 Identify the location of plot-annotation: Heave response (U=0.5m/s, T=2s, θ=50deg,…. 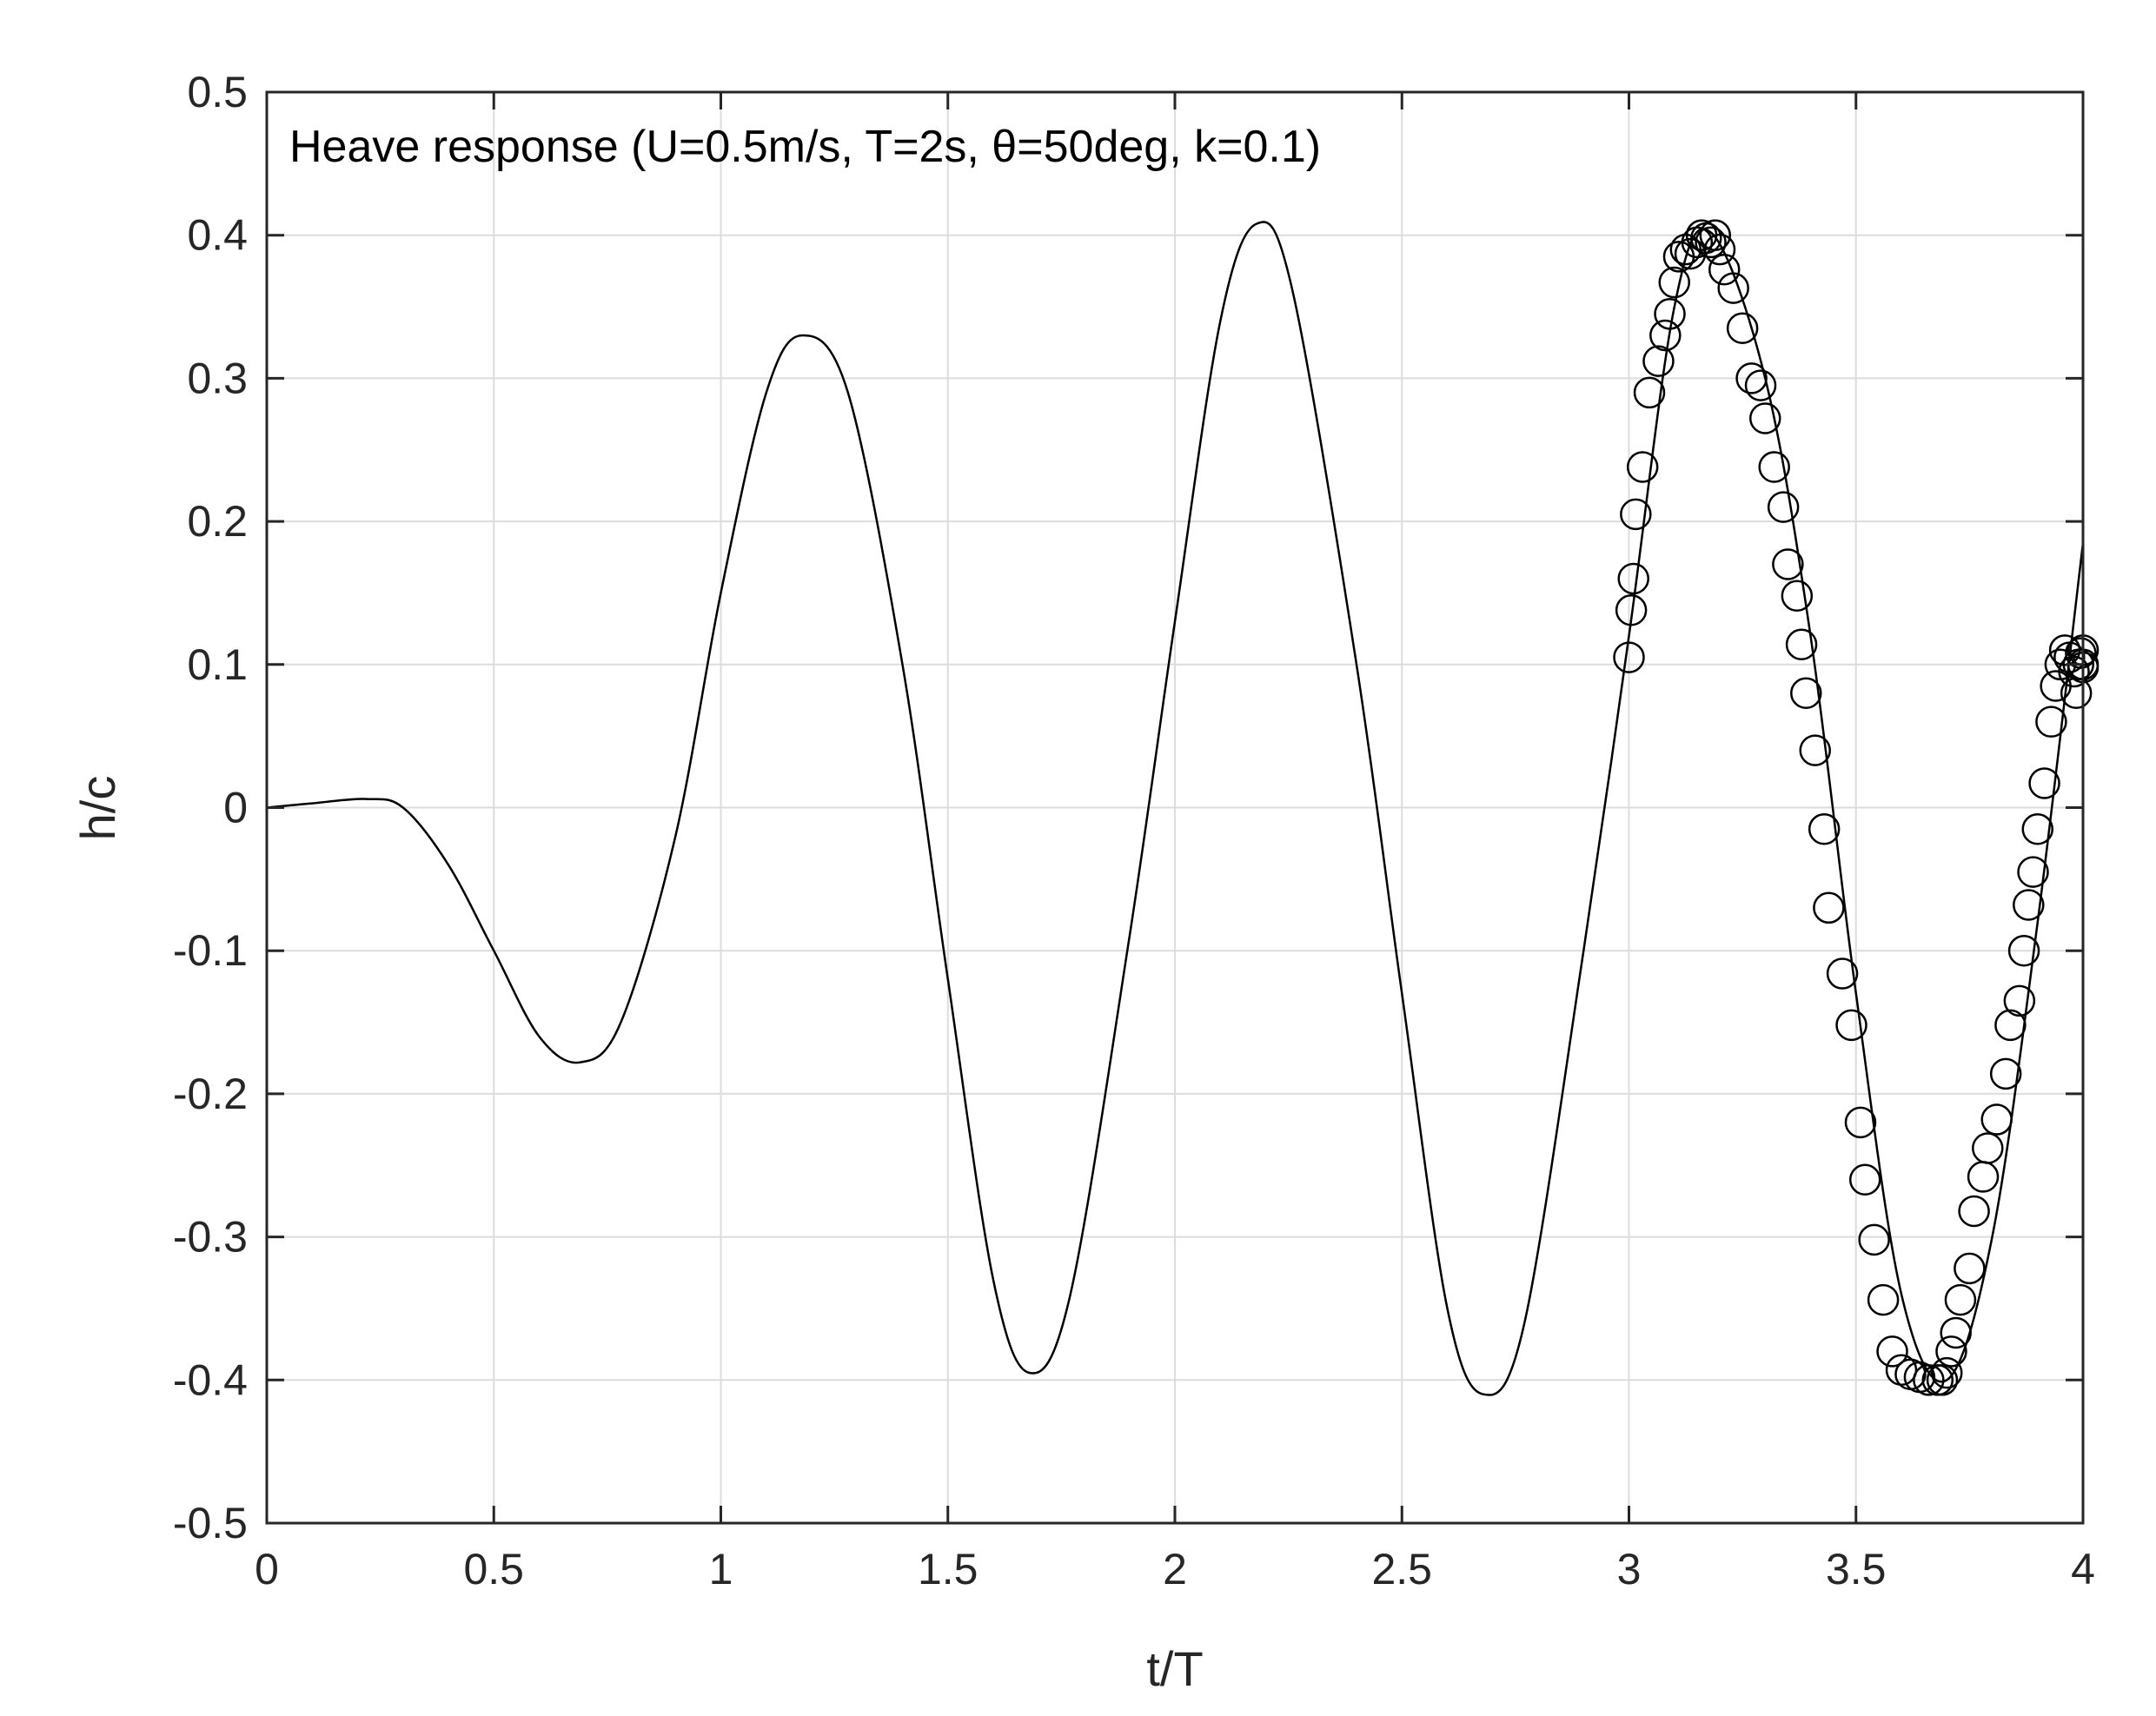
(805, 147).